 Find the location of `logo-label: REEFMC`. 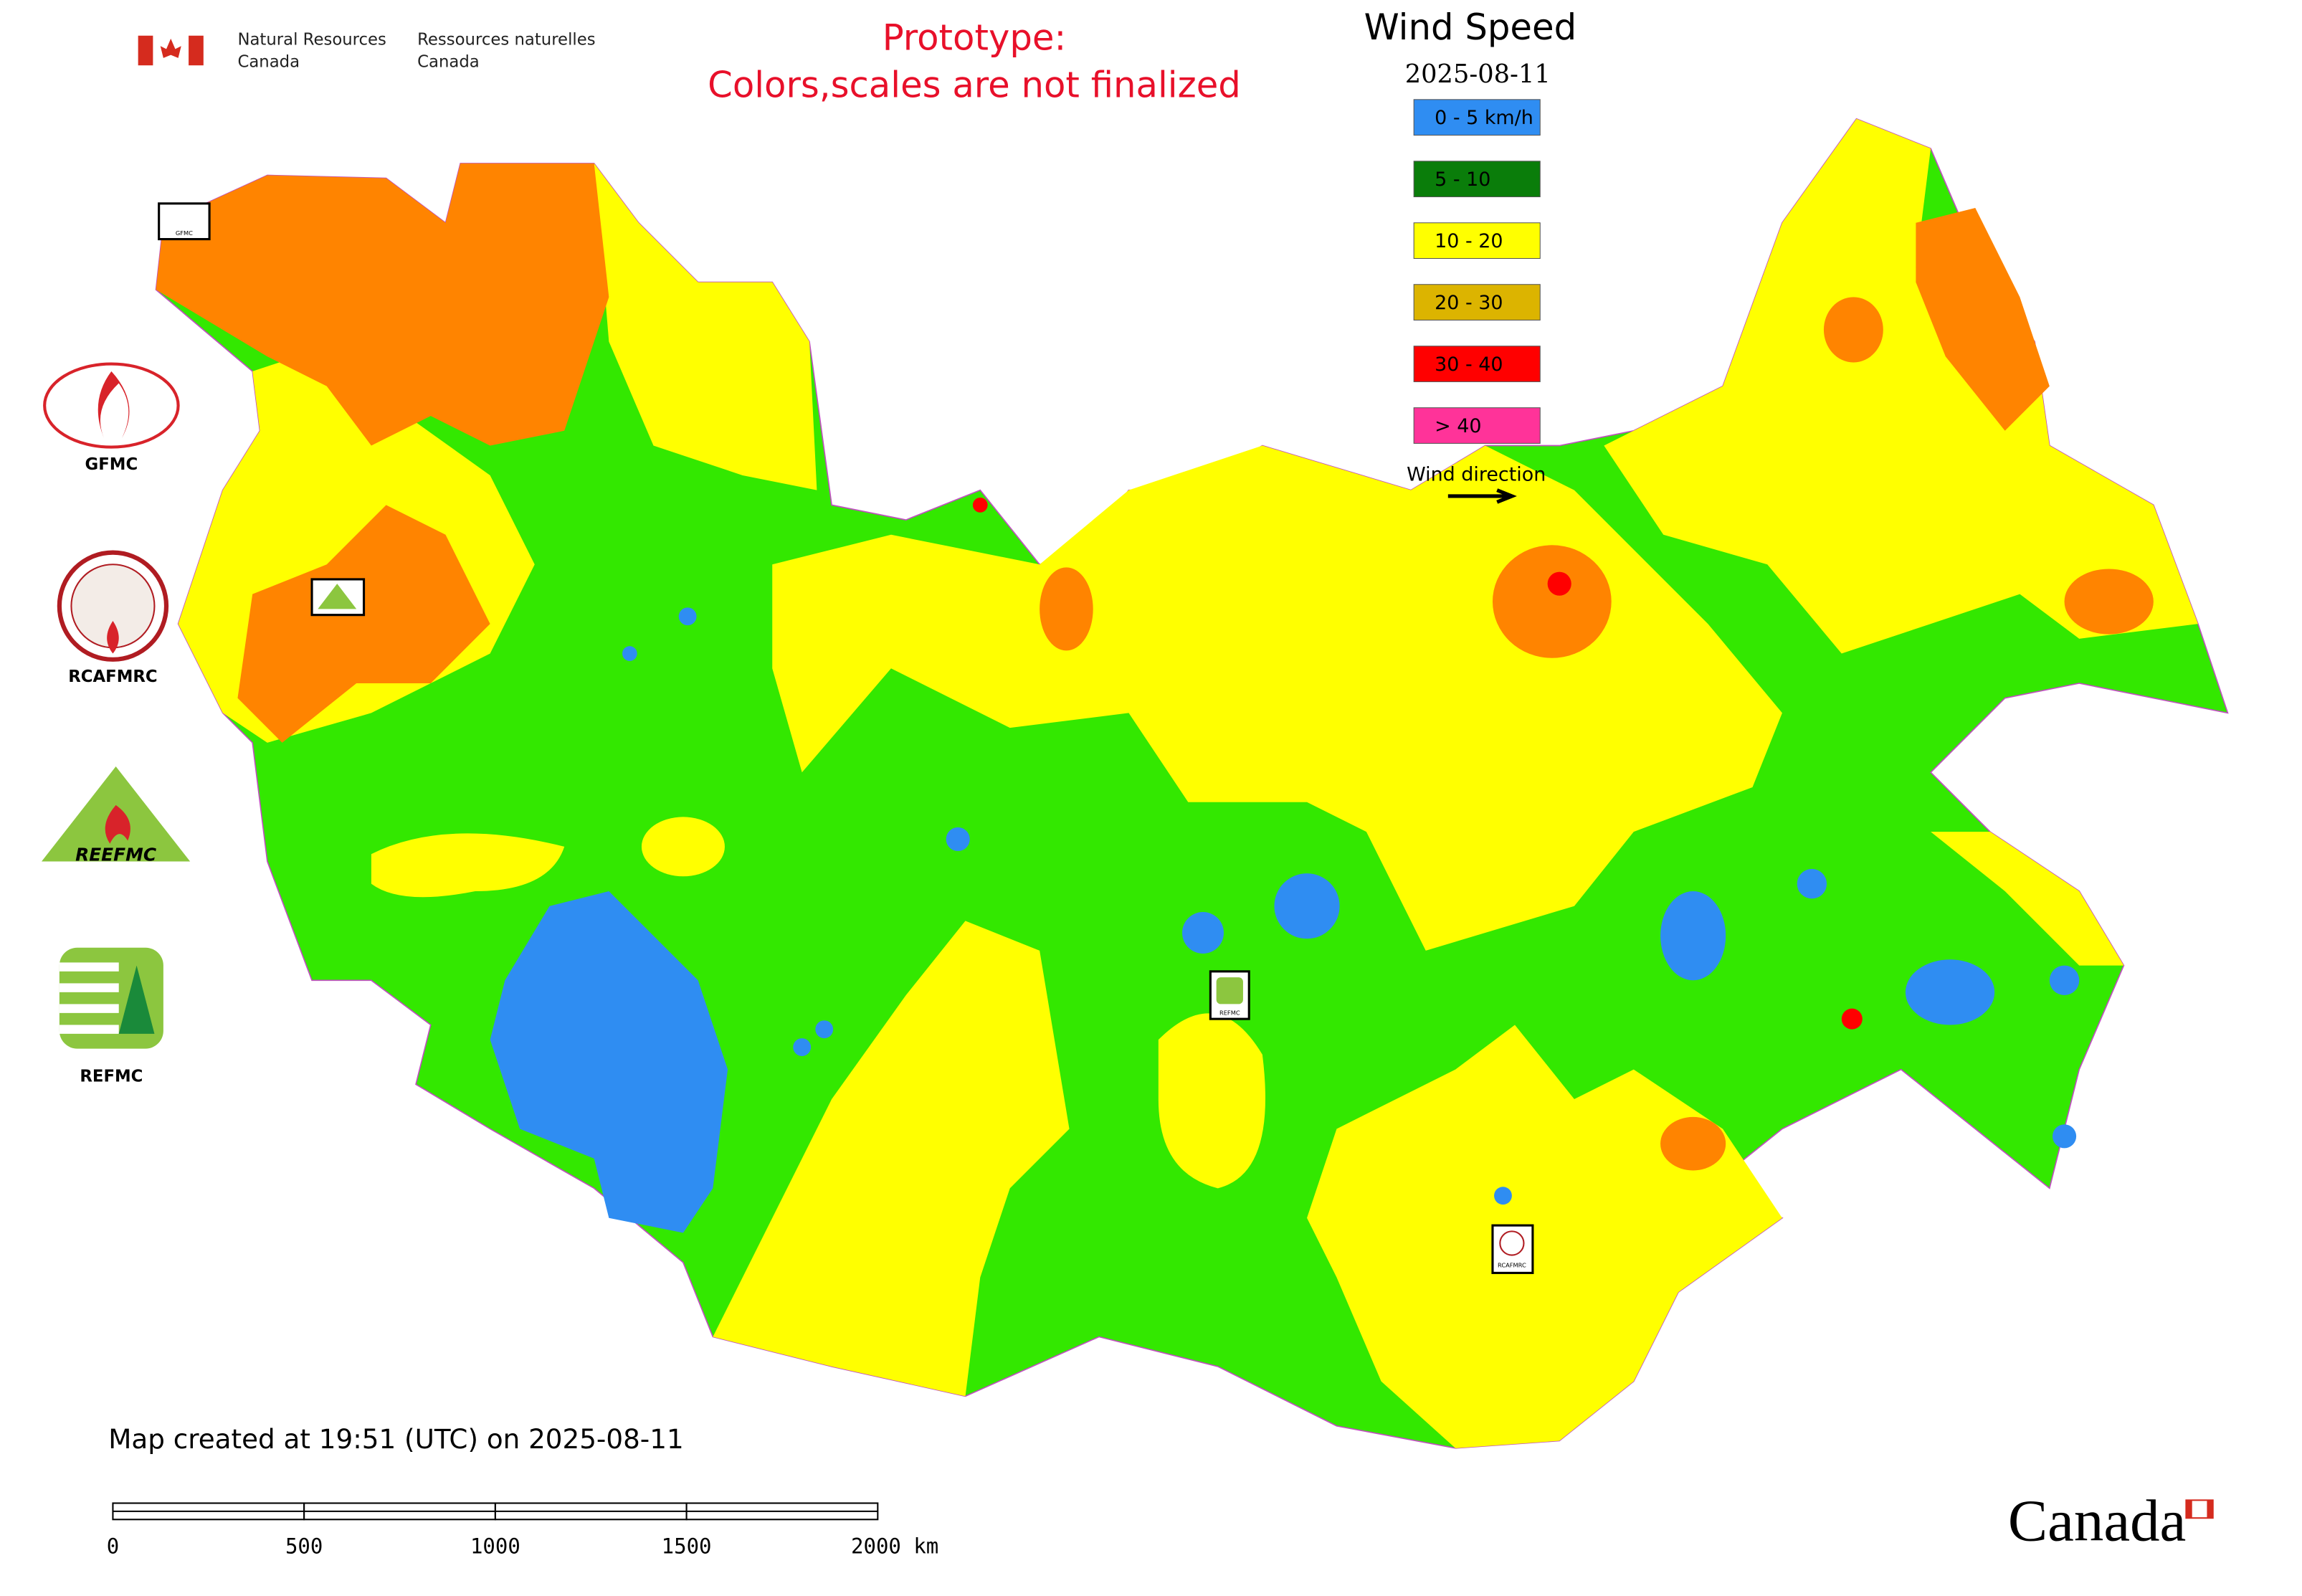

logo-label: REEFMC is located at coordinates (115, 854).